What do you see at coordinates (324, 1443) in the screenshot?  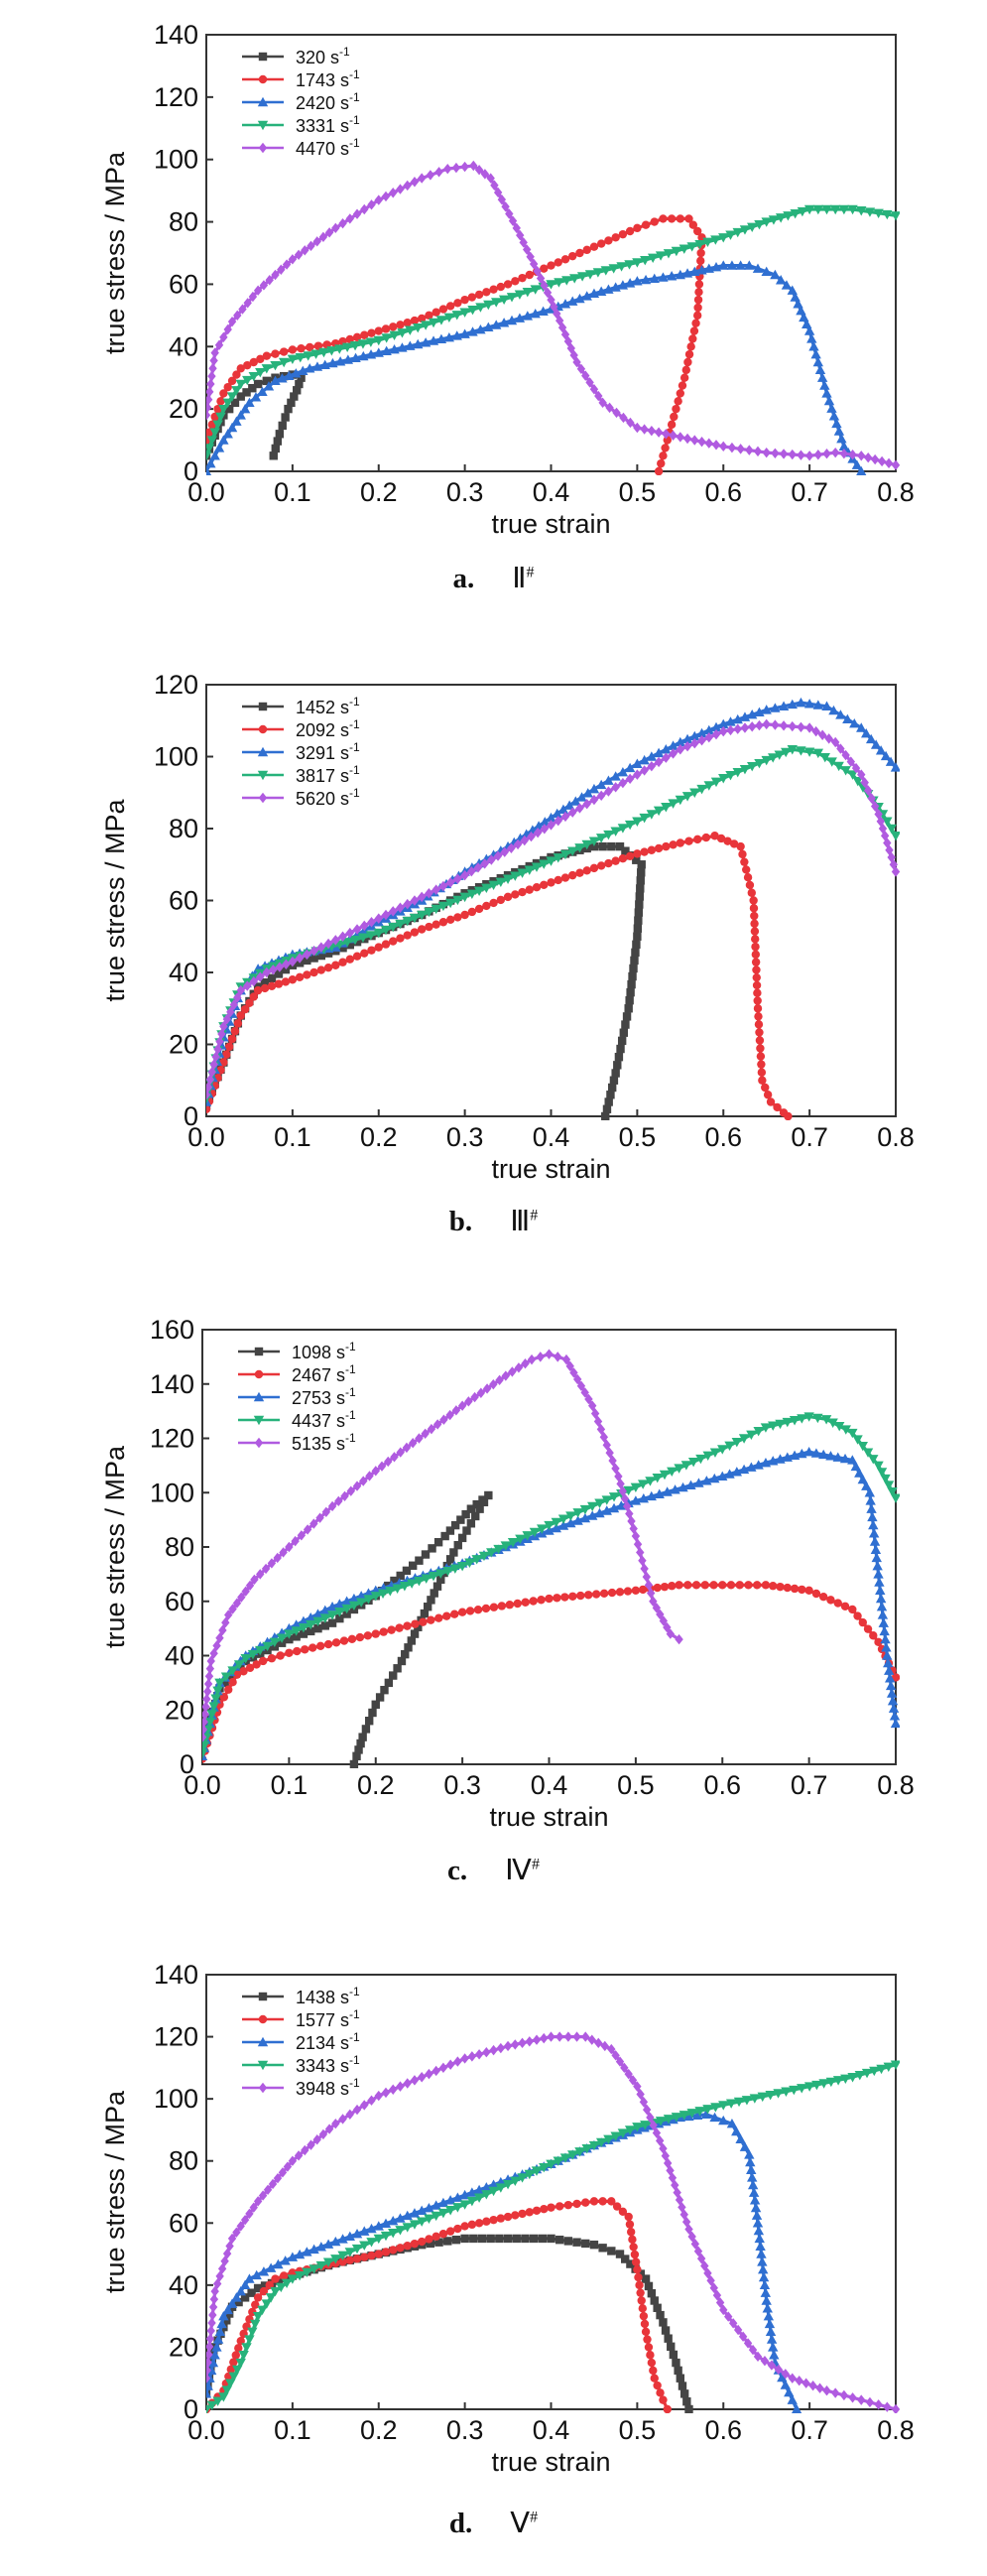 I see `legend-label: 5135 s-1` at bounding box center [324, 1443].